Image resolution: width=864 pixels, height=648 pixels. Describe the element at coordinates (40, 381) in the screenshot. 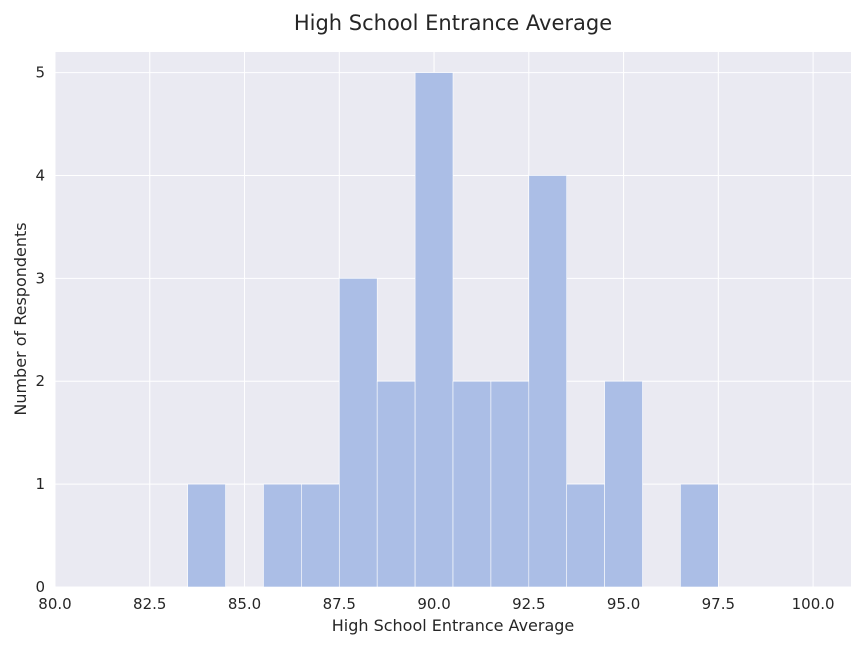

I see `y-tick-label: 2` at that location.